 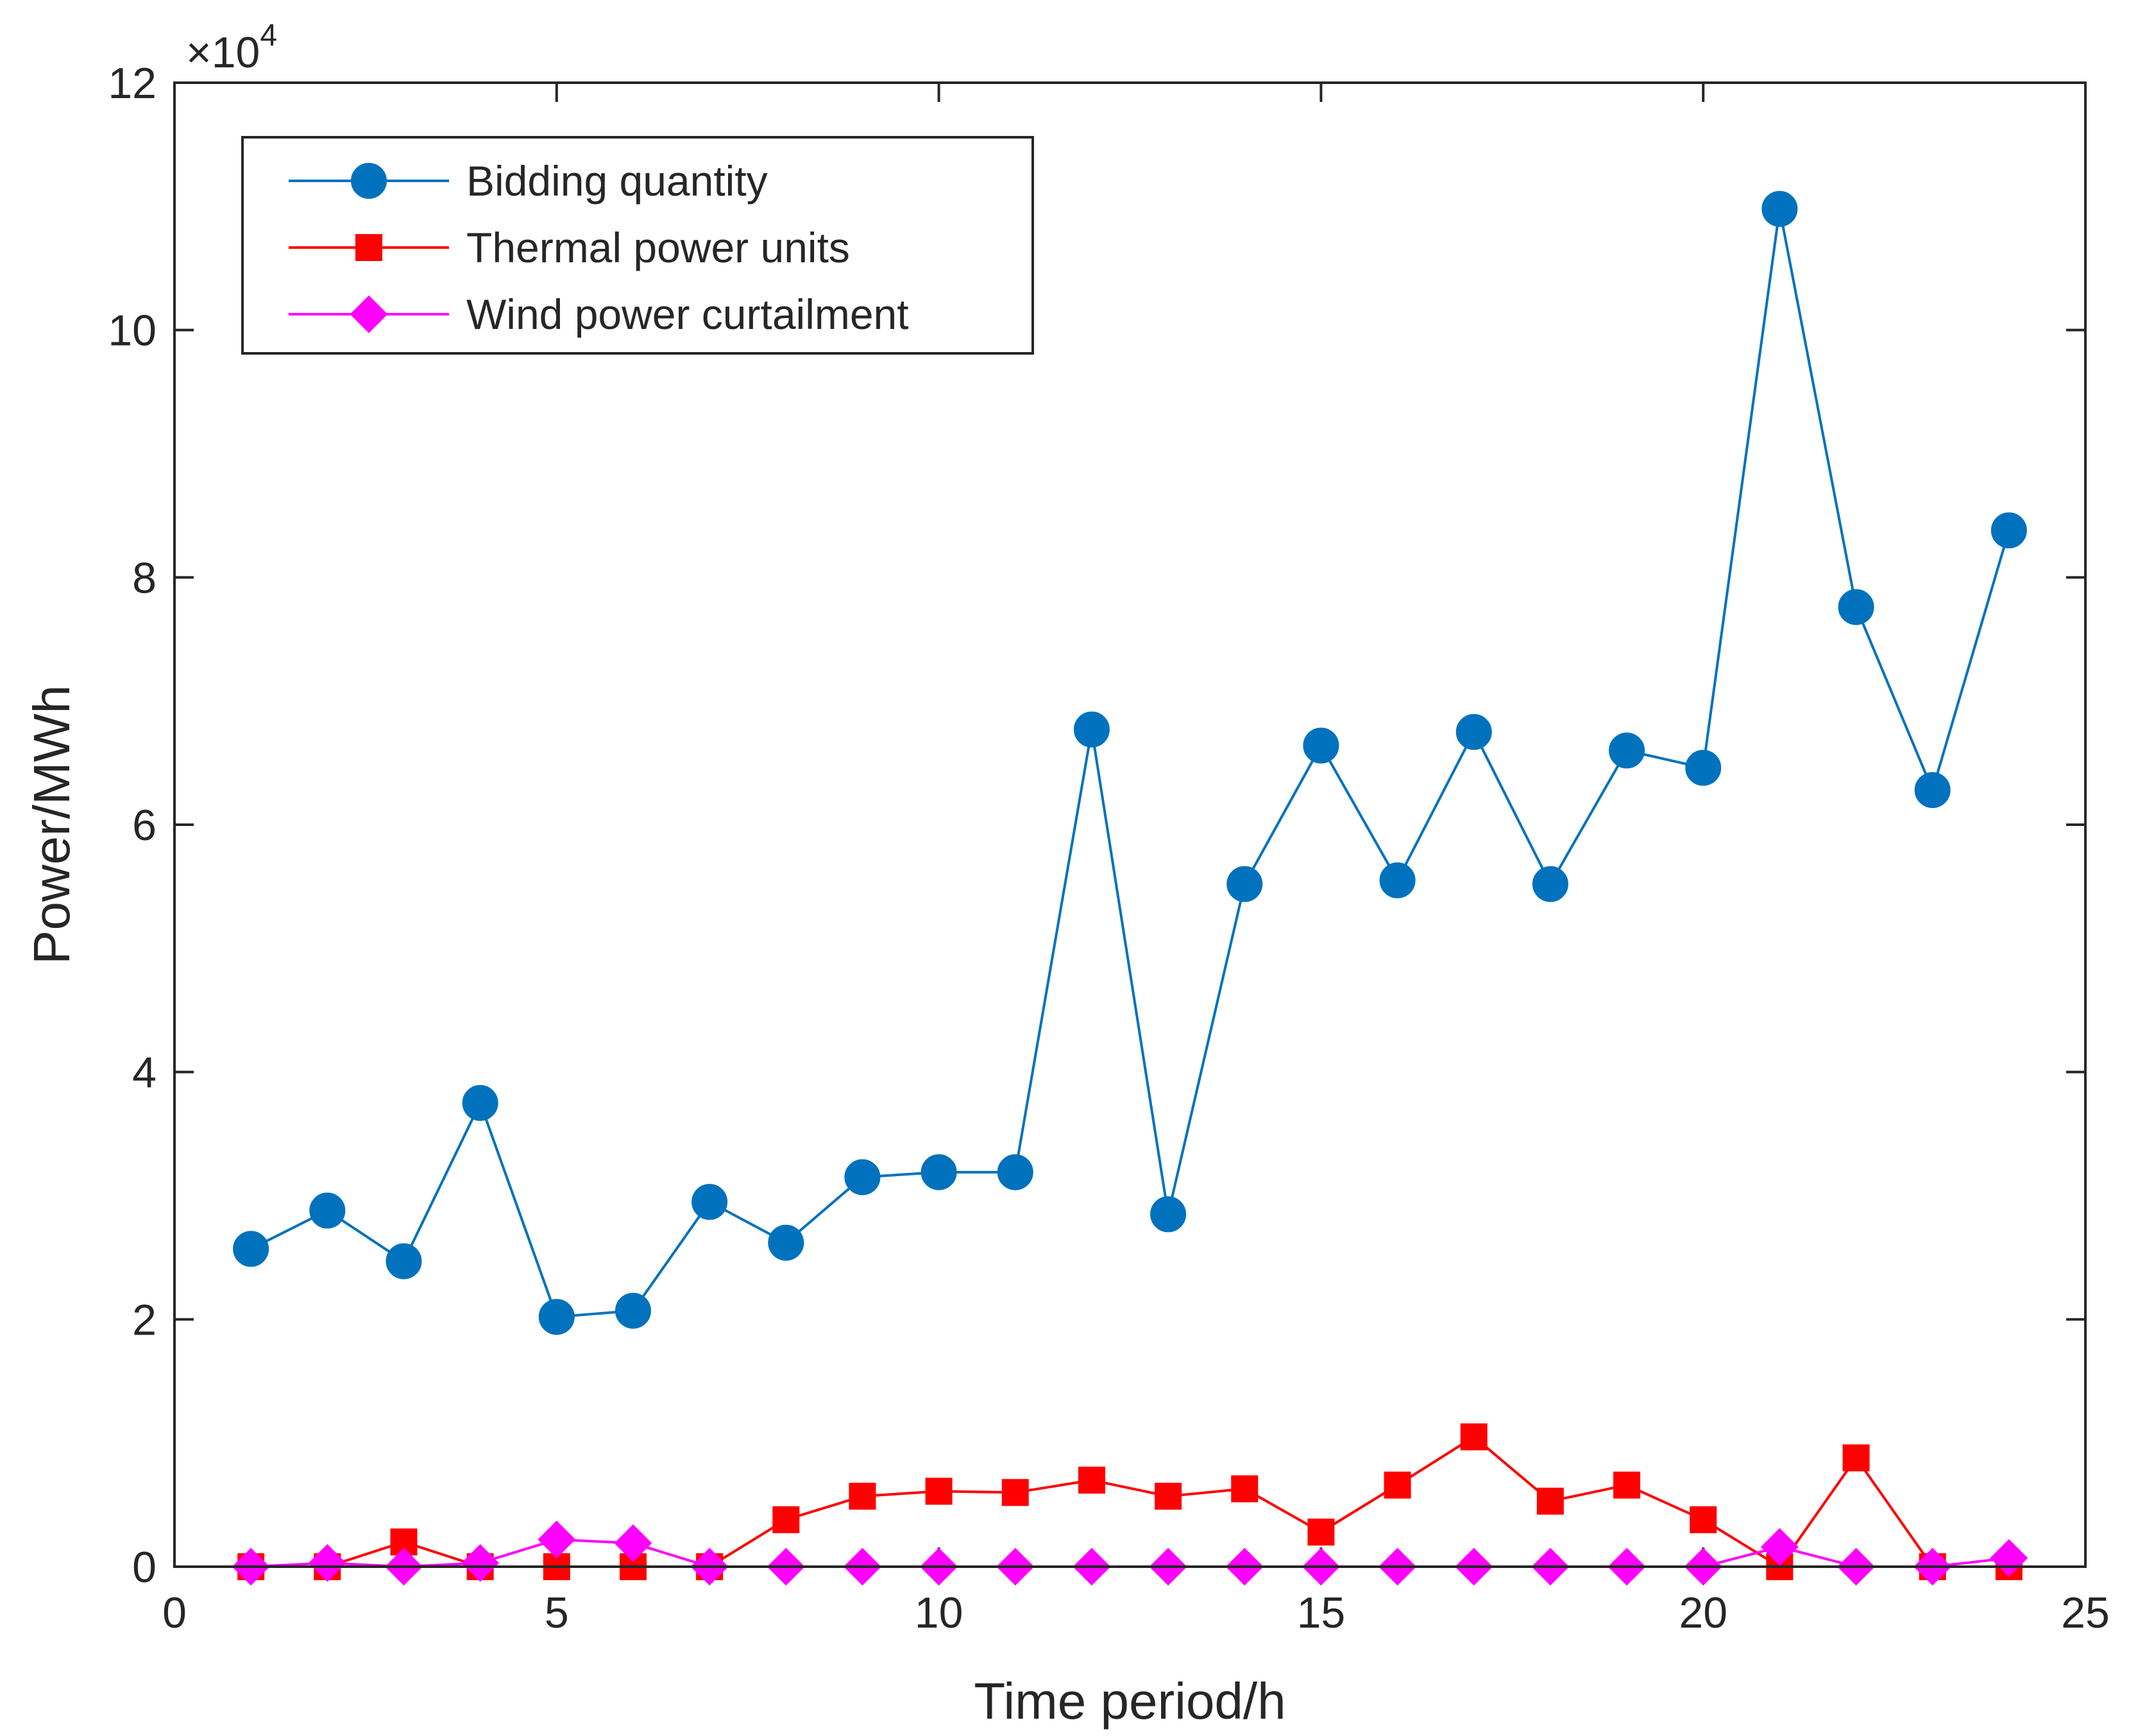 I want to click on y-tick-label: 10, so click(x=132, y=331).